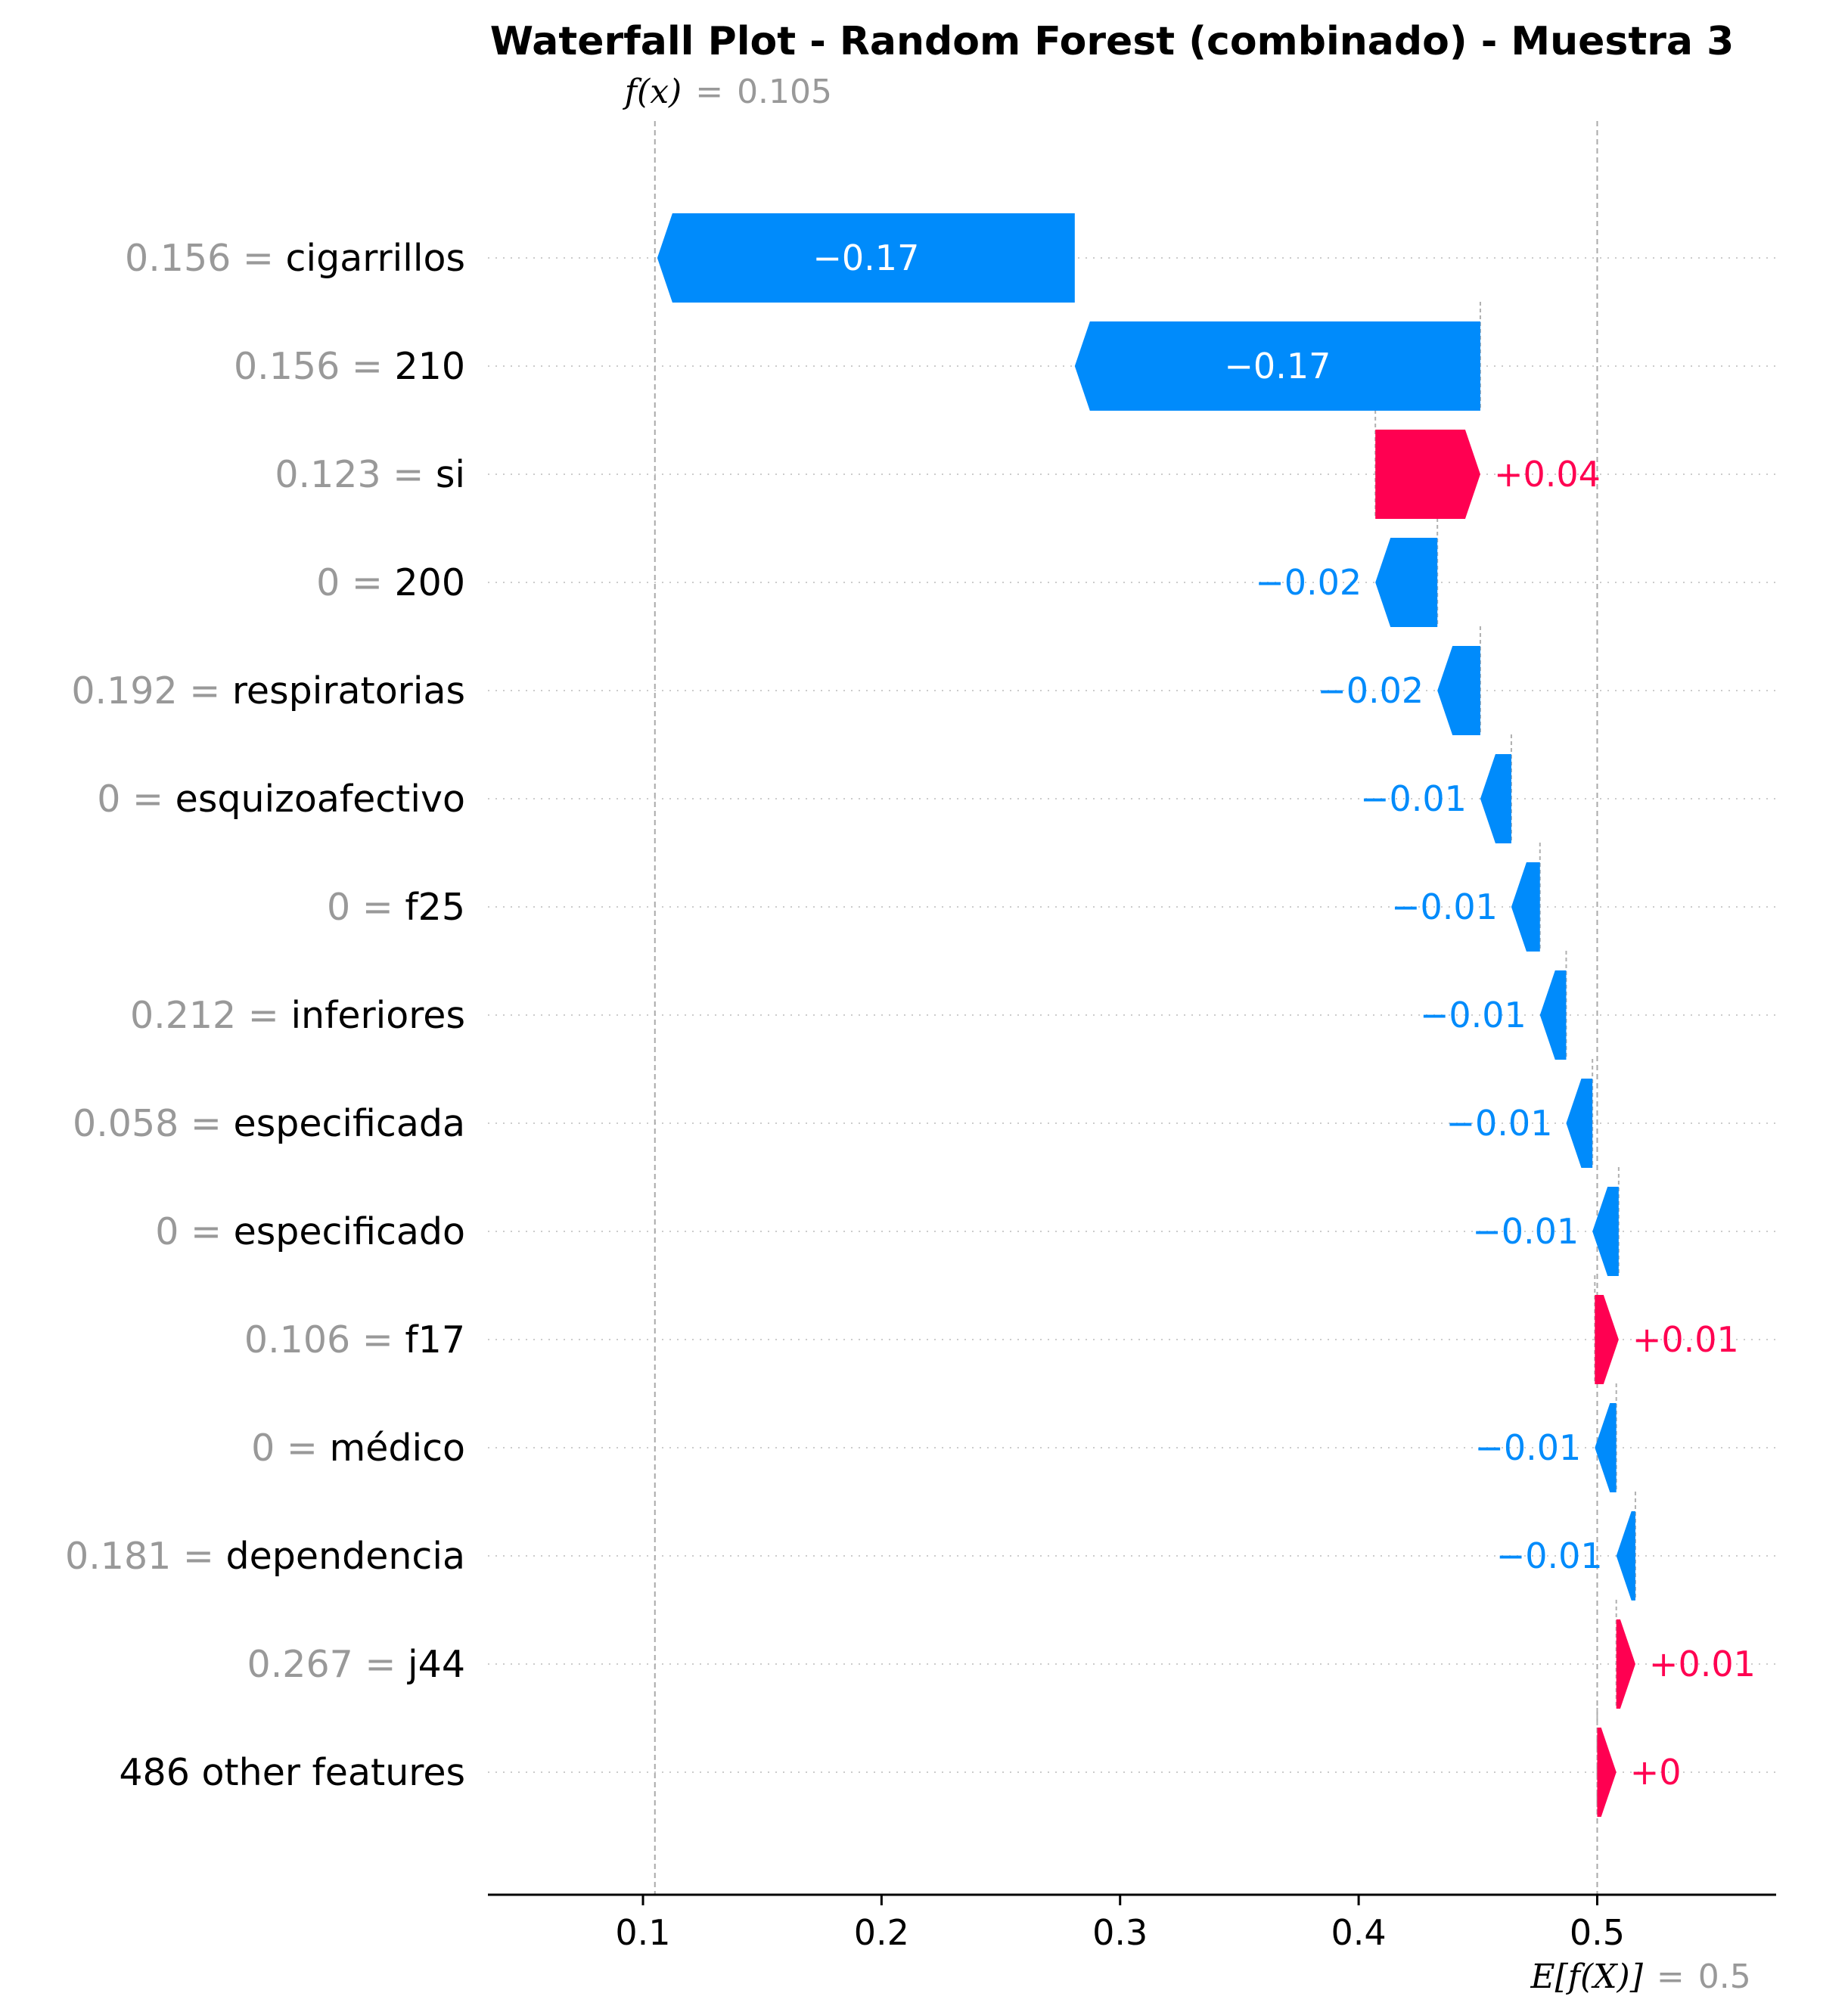 The height and width of the screenshot is (2015, 1848). I want to click on feature-label: 0.212 = inferiores, so click(298, 1015).